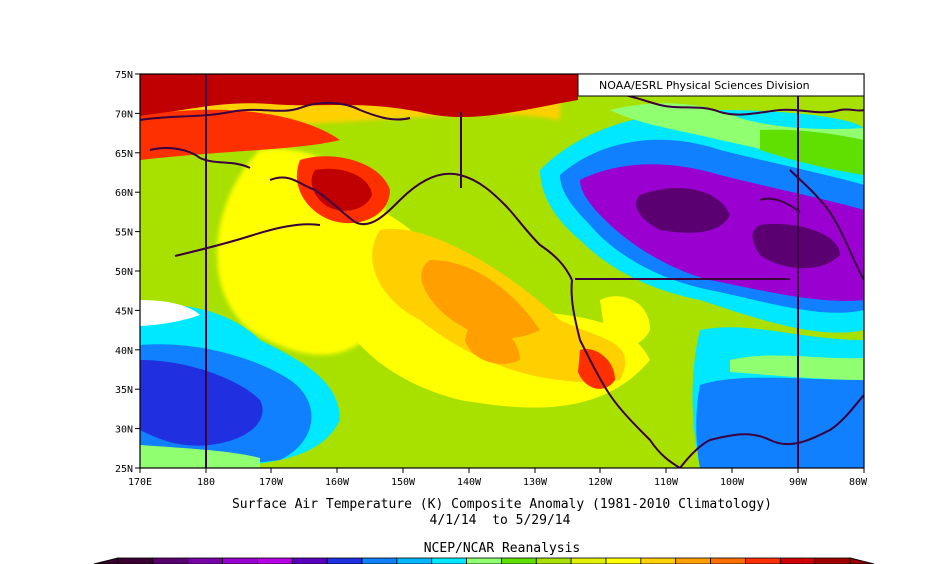  I want to click on lat-tick-label: 35N, so click(124, 390).